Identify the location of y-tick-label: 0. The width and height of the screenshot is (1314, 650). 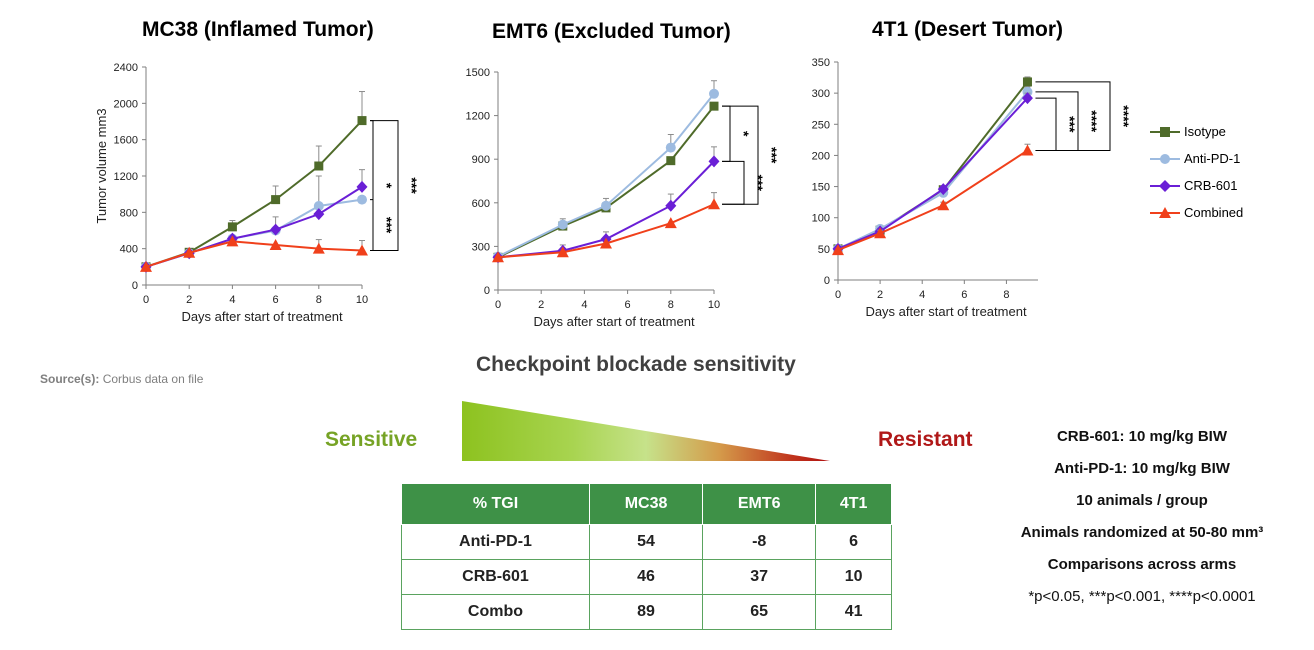
(487, 291).